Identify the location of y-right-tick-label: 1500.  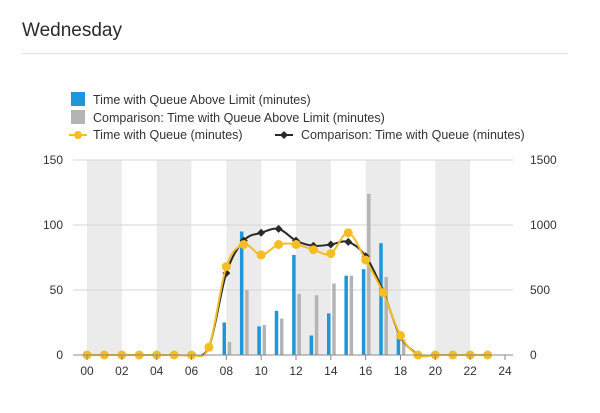
(543, 160).